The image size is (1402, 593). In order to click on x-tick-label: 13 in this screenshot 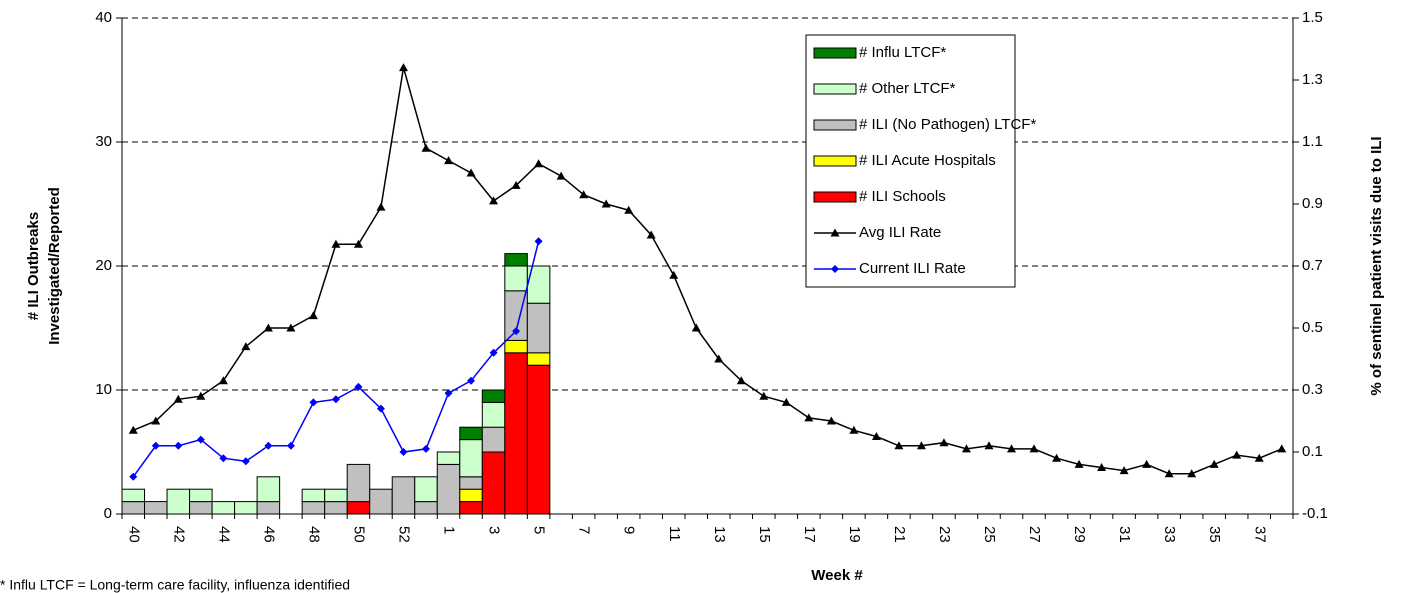, I will do `click(719, 534)`.